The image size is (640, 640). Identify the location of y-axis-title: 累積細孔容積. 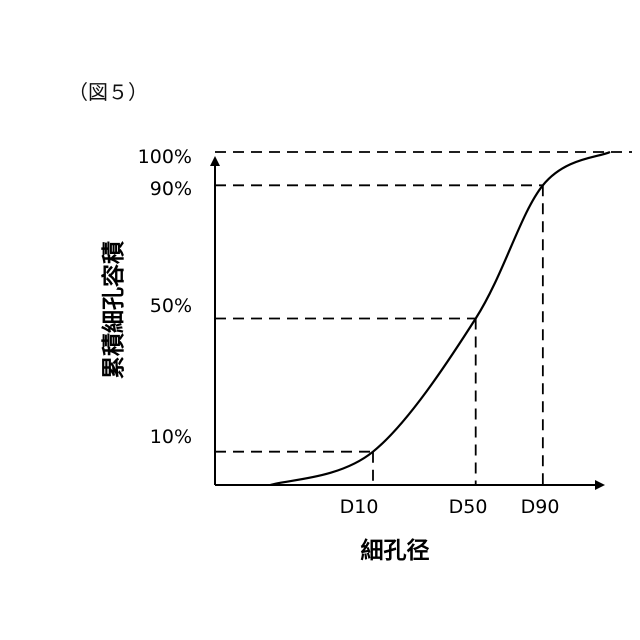
(113, 309).